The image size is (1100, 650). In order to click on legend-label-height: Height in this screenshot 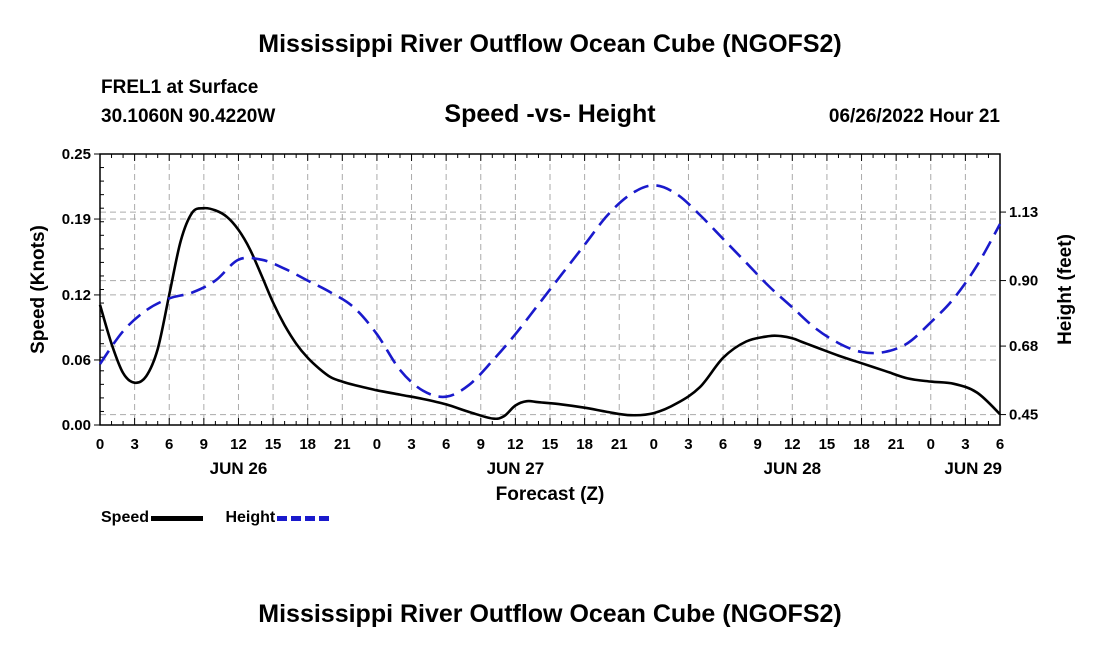, I will do `click(250, 517)`.